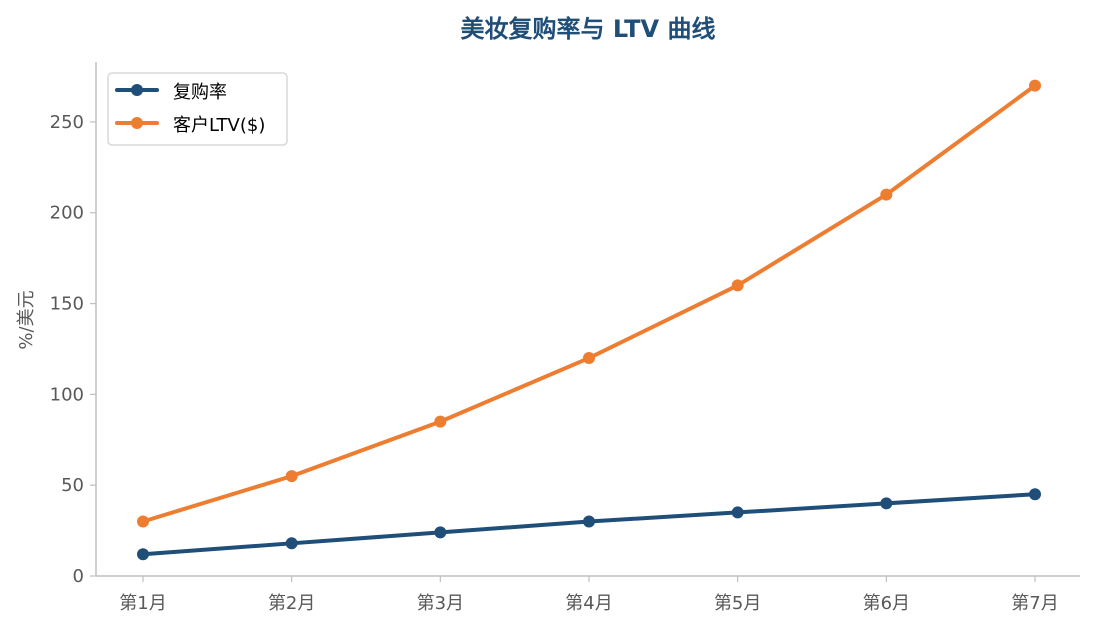 The image size is (1095, 630). I want to click on legend: 复购率 客户LTV($), so click(197, 109).